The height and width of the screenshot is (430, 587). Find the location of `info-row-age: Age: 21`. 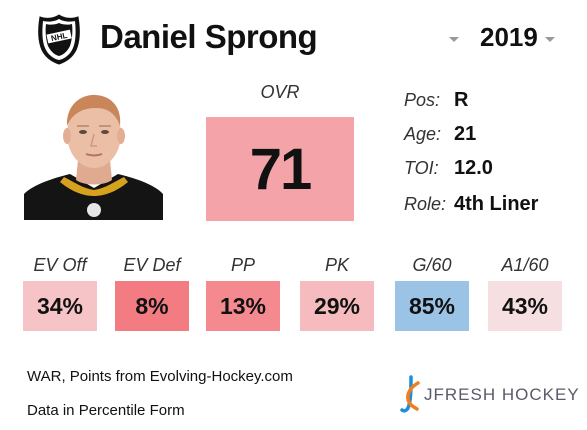

info-row-age: Age: 21 is located at coordinates (440, 134).